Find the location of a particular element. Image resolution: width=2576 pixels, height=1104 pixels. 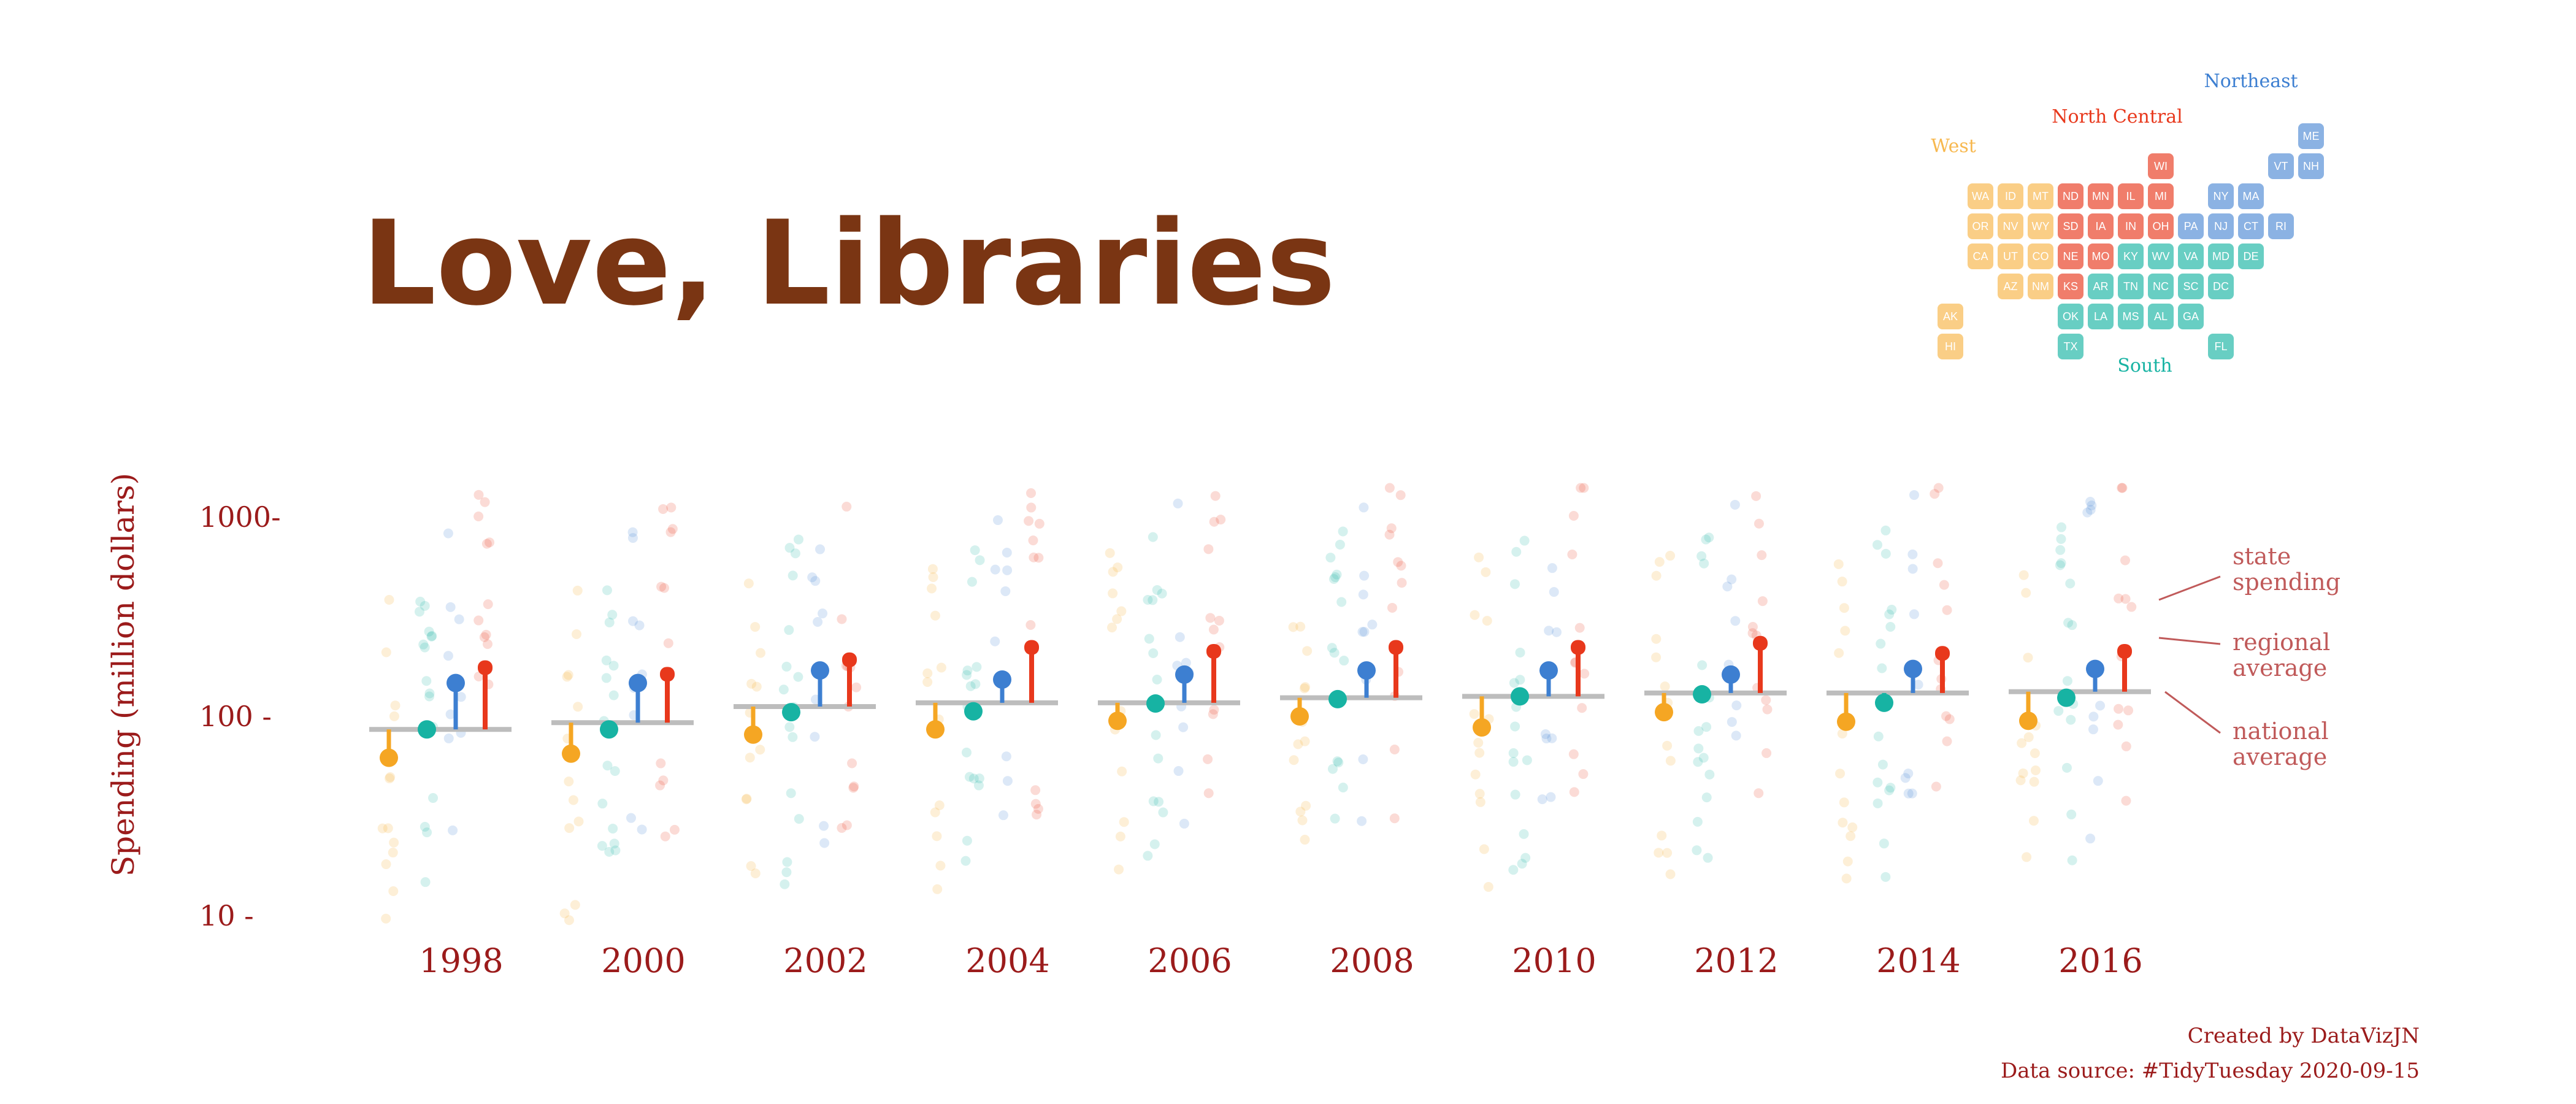

regional-average-lollipops is located at coordinates (1256, 701).